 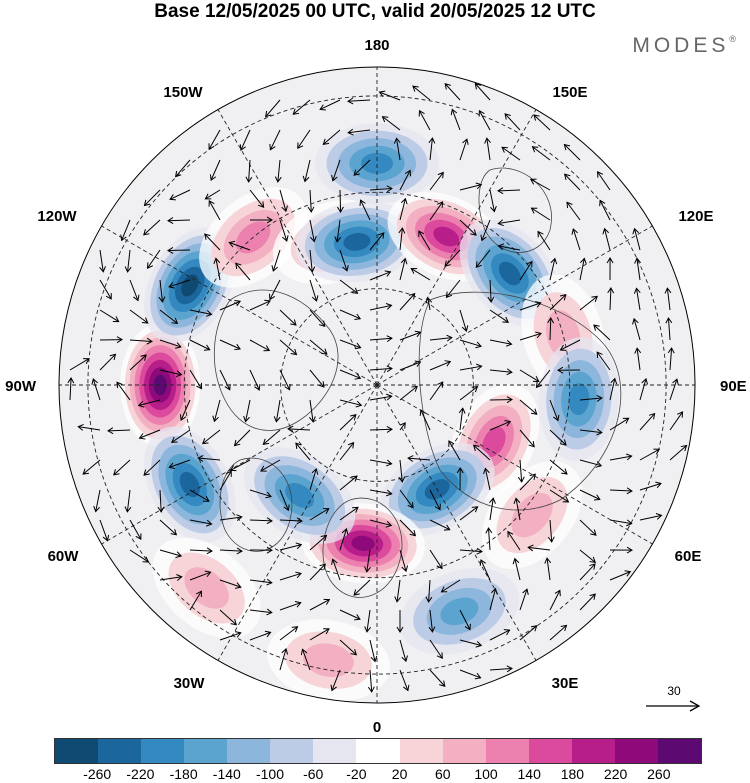 What do you see at coordinates (183, 92) in the screenshot?
I see `lon-label-150w: 150W` at bounding box center [183, 92].